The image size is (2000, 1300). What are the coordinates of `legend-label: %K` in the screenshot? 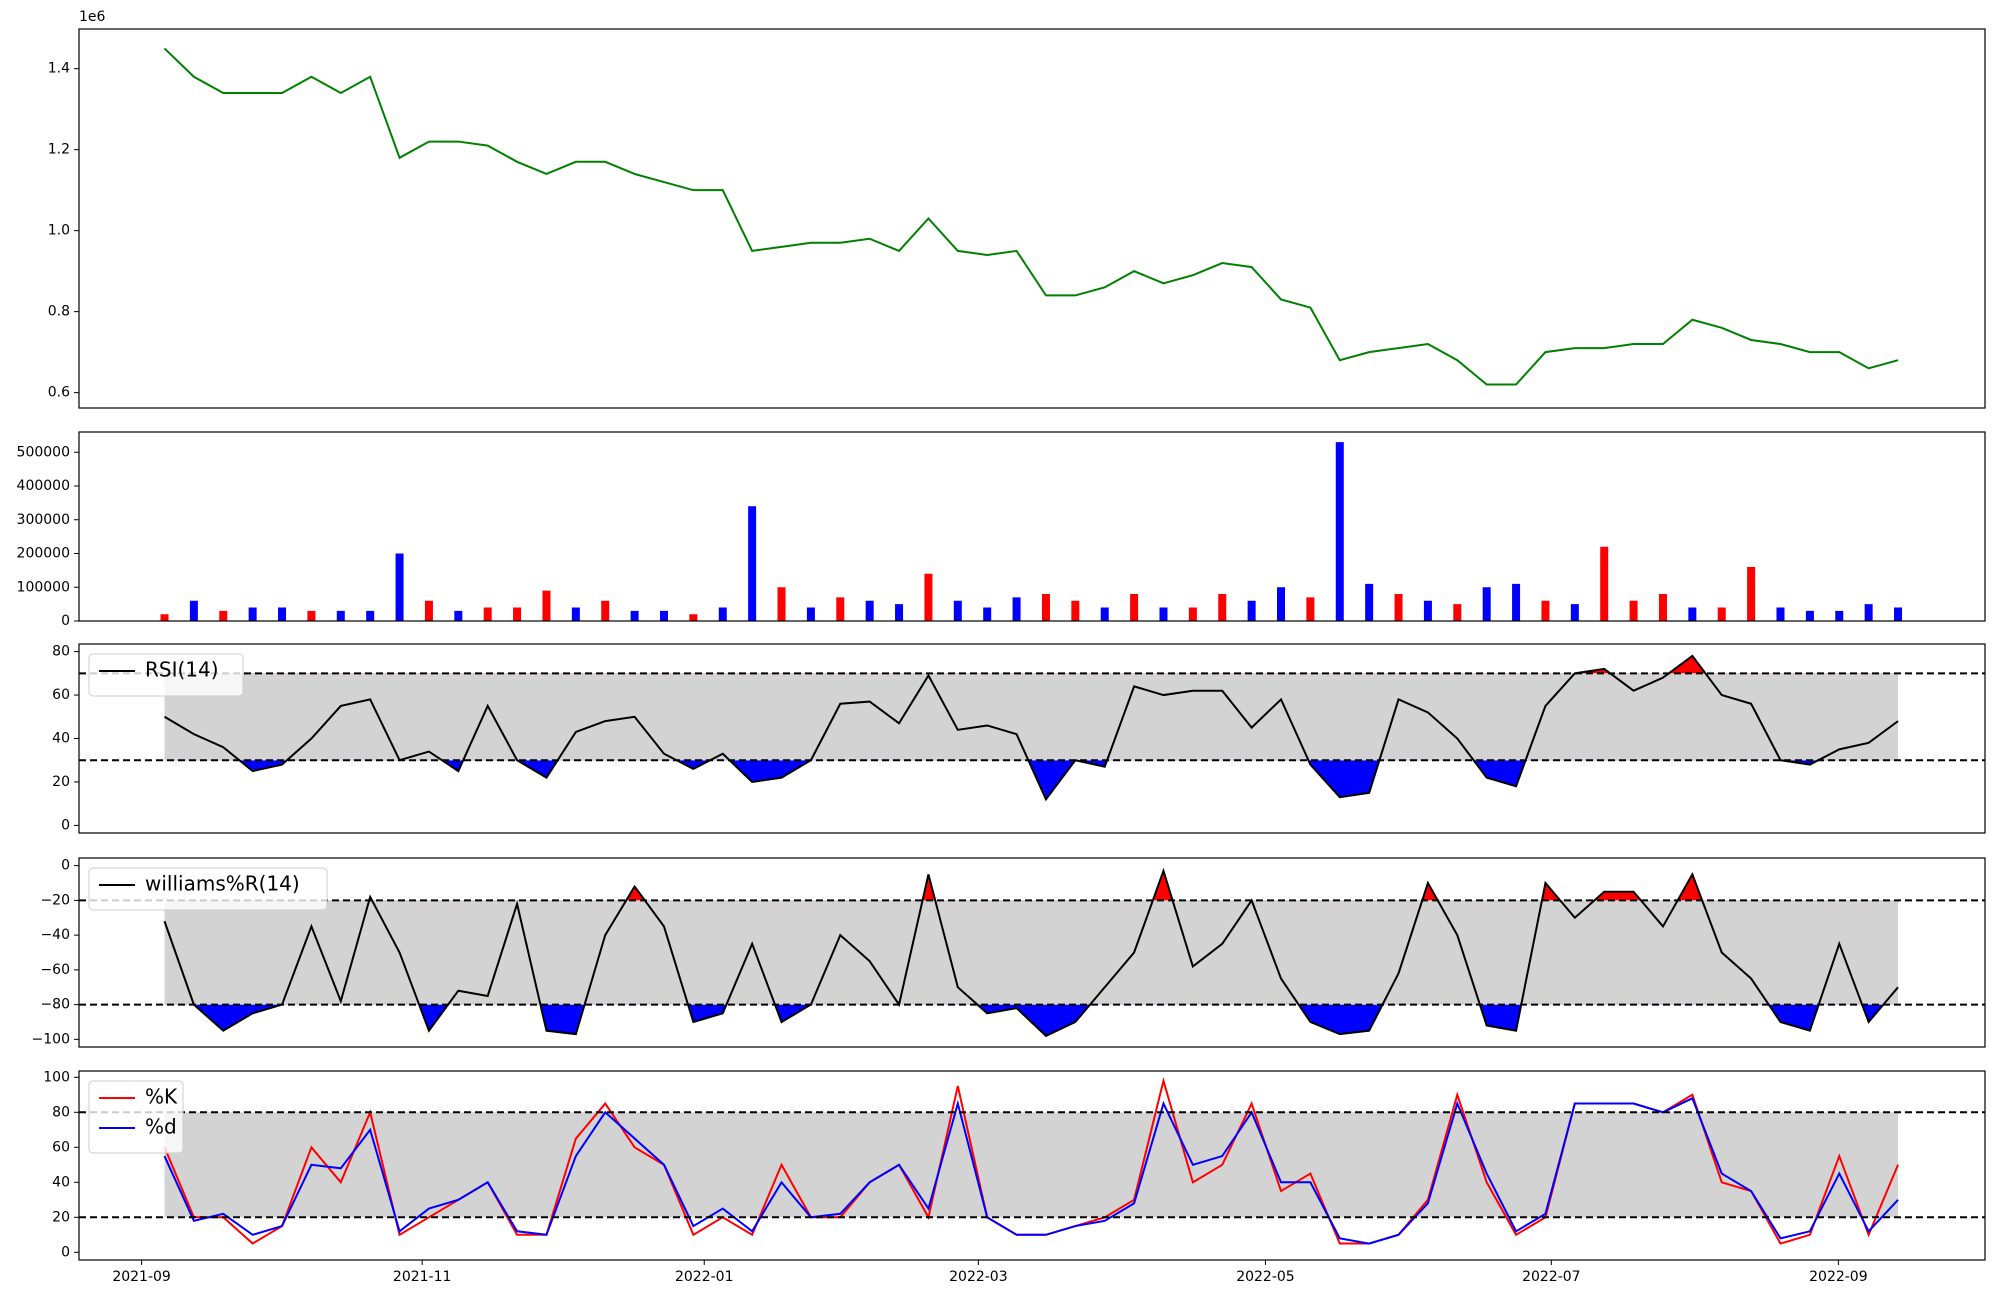 It's located at (161, 1097).